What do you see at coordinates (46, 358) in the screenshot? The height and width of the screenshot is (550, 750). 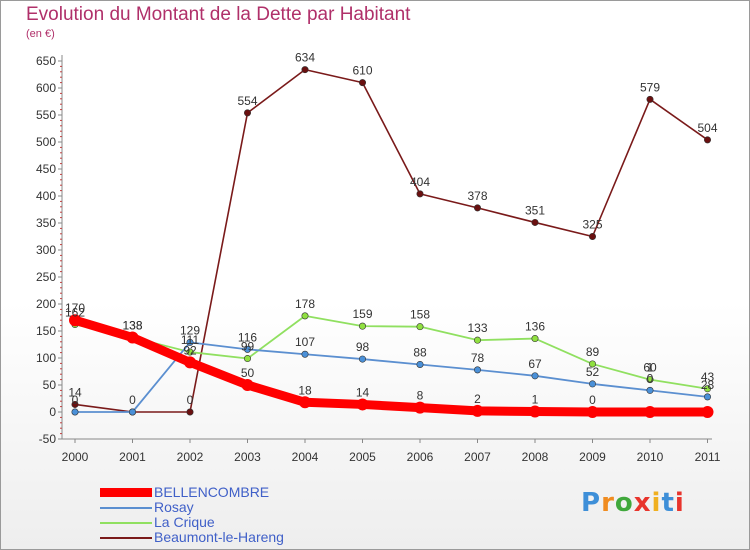 I see `y-tick-label: 100` at bounding box center [46, 358].